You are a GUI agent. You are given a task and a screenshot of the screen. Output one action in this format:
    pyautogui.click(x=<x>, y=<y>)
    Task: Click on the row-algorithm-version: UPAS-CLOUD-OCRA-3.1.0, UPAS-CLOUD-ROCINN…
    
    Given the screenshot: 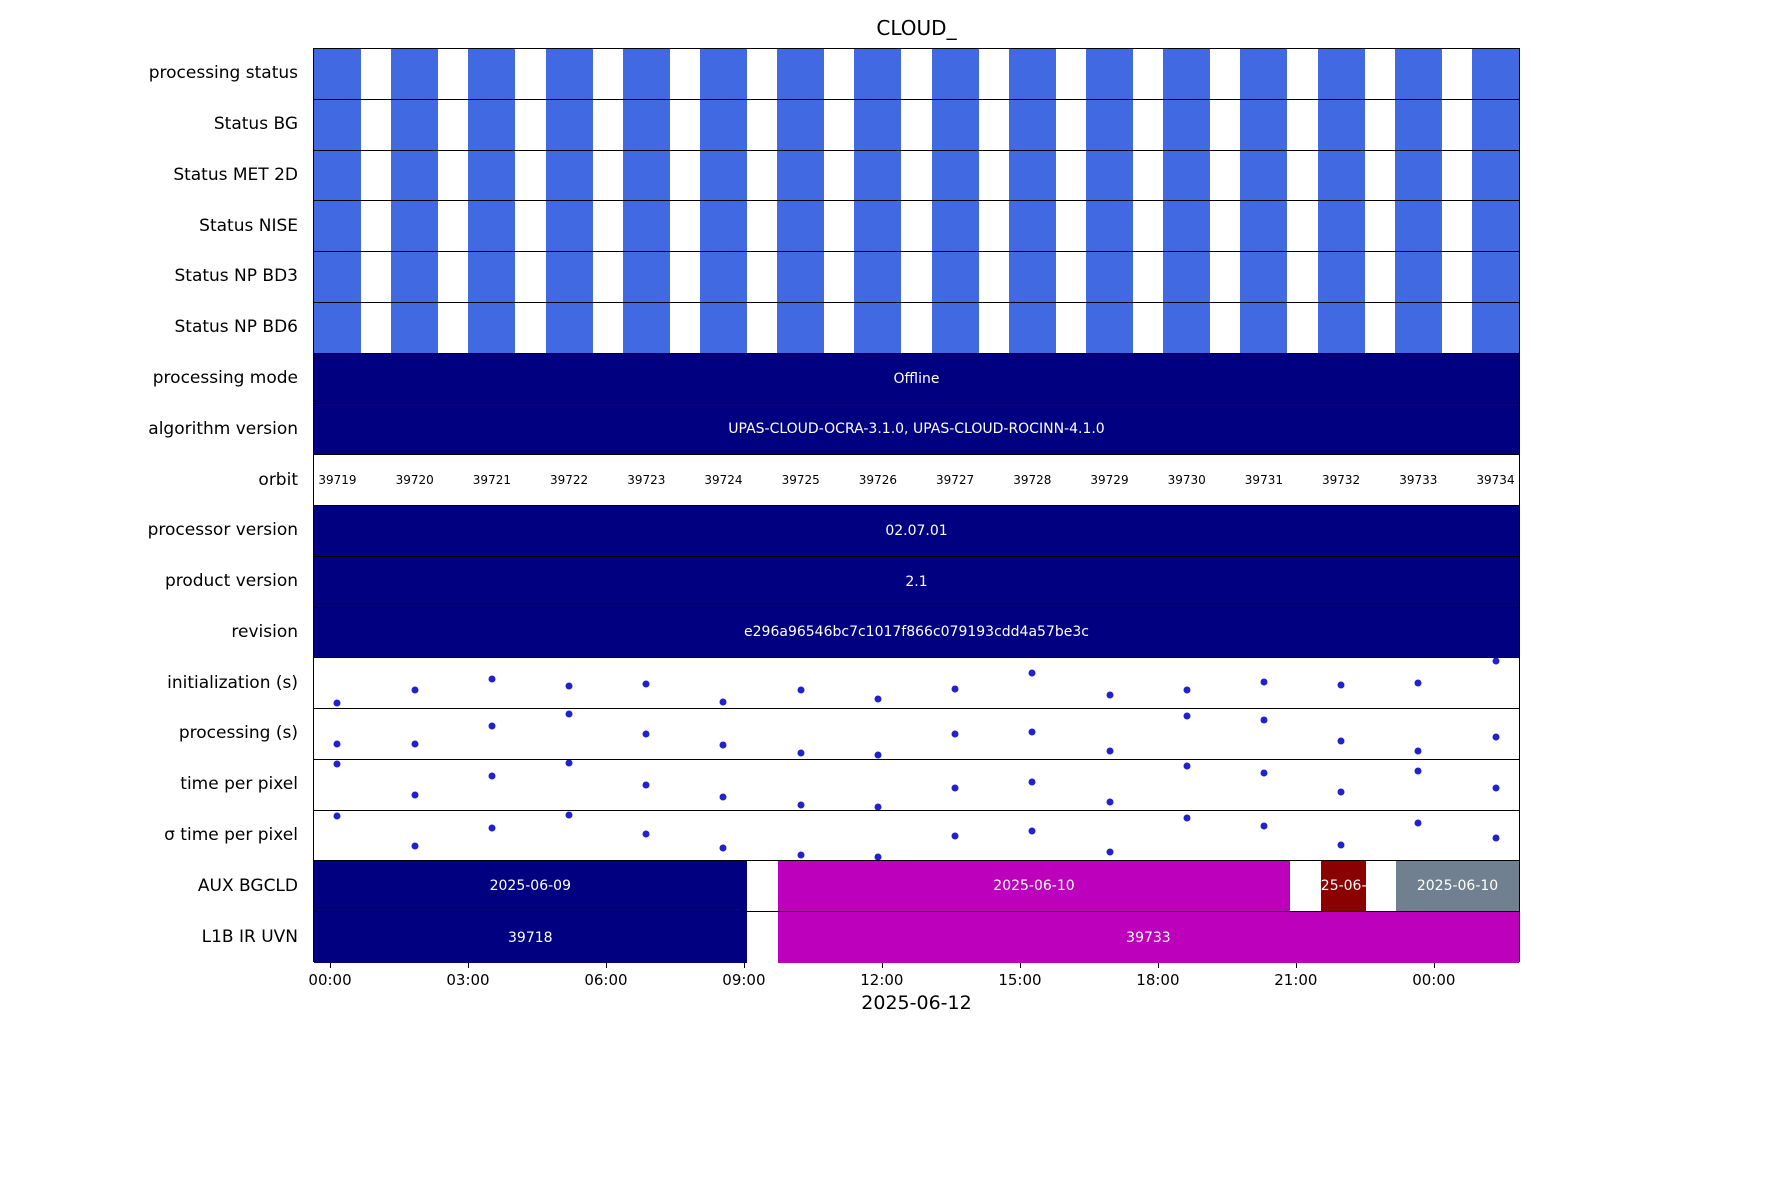 What is the action you would take?
    pyautogui.click(x=916, y=430)
    